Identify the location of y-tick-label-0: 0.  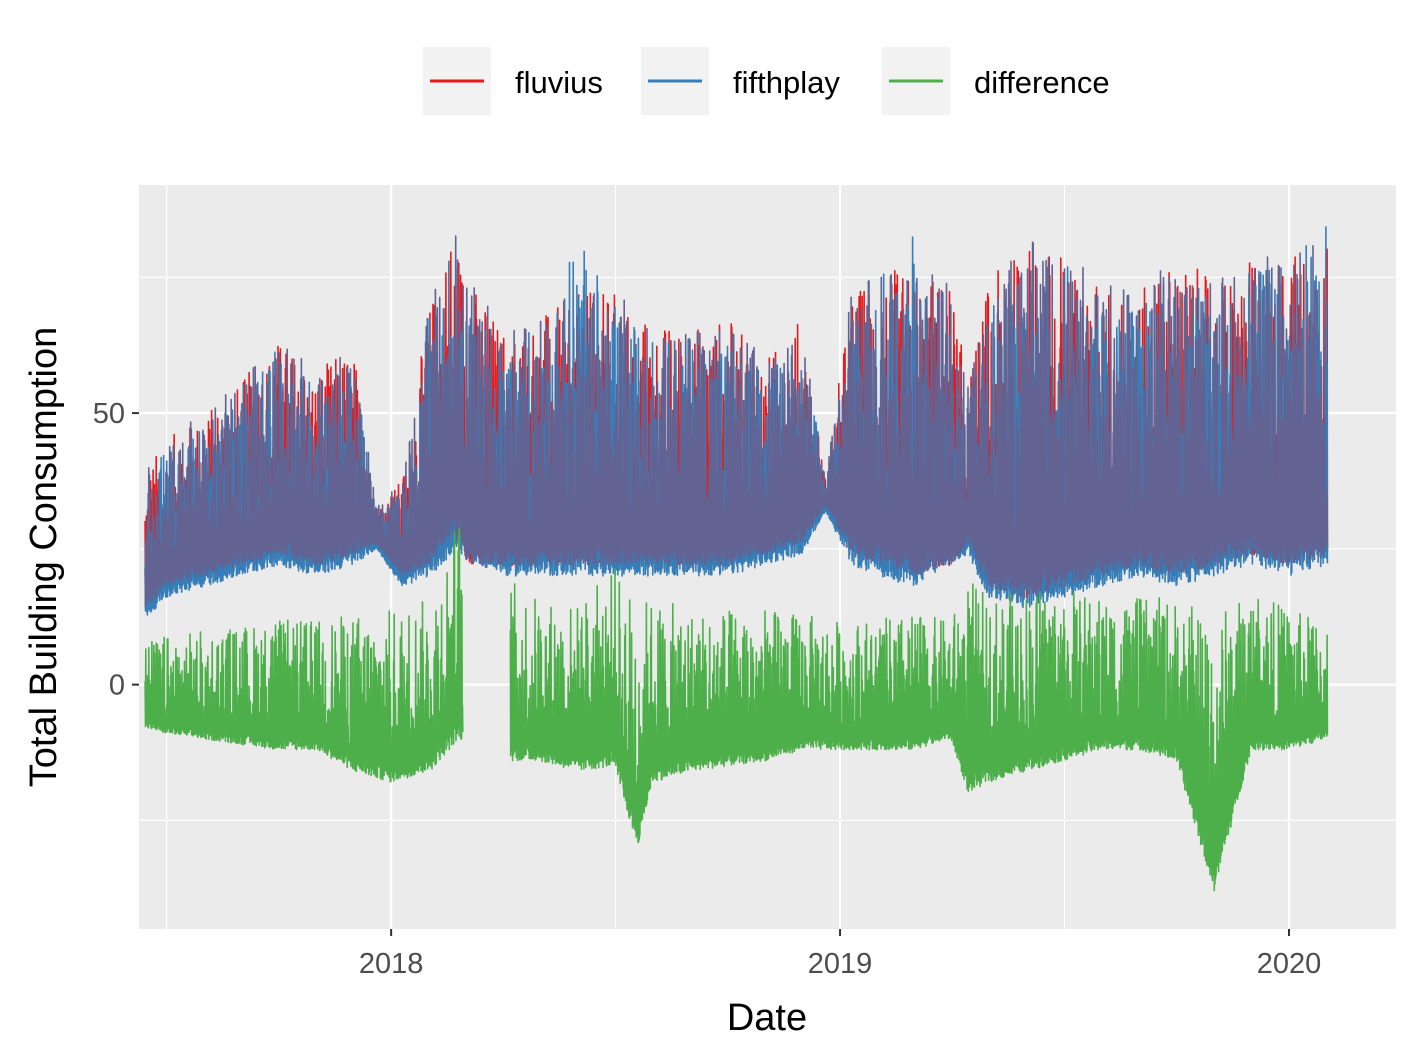
(117, 686).